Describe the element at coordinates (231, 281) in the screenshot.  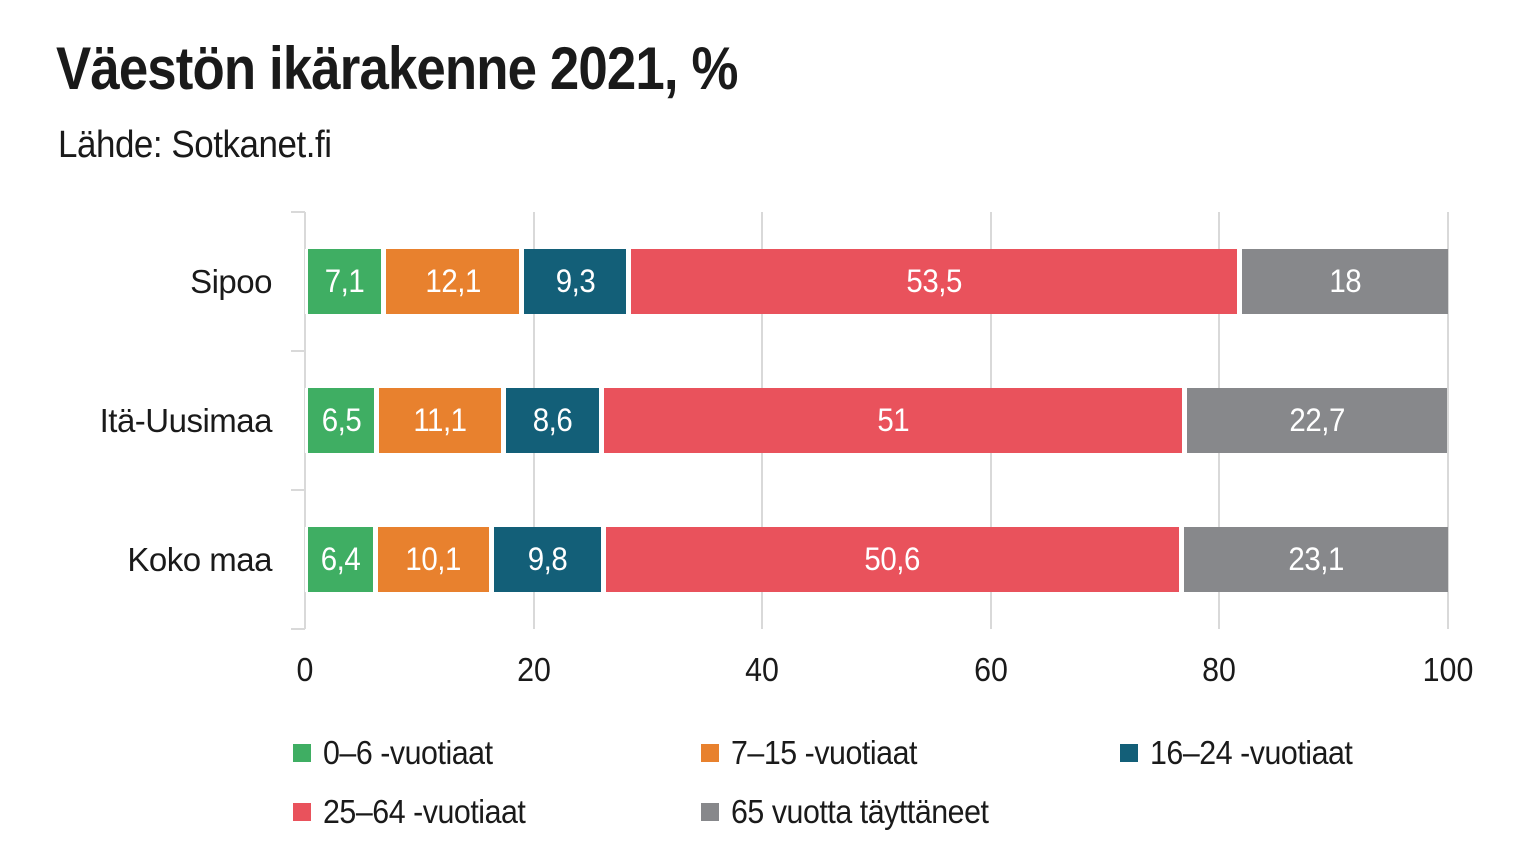
I see `category-label: Sipoo` at that location.